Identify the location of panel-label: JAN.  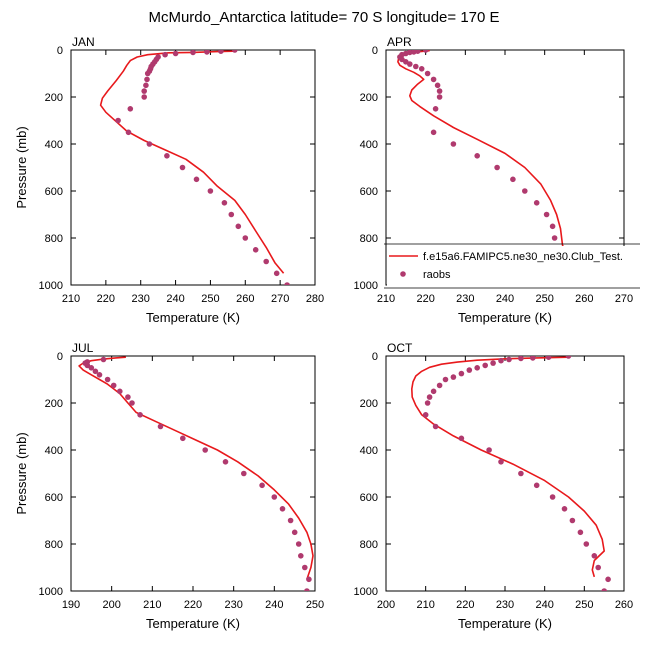
(83, 42).